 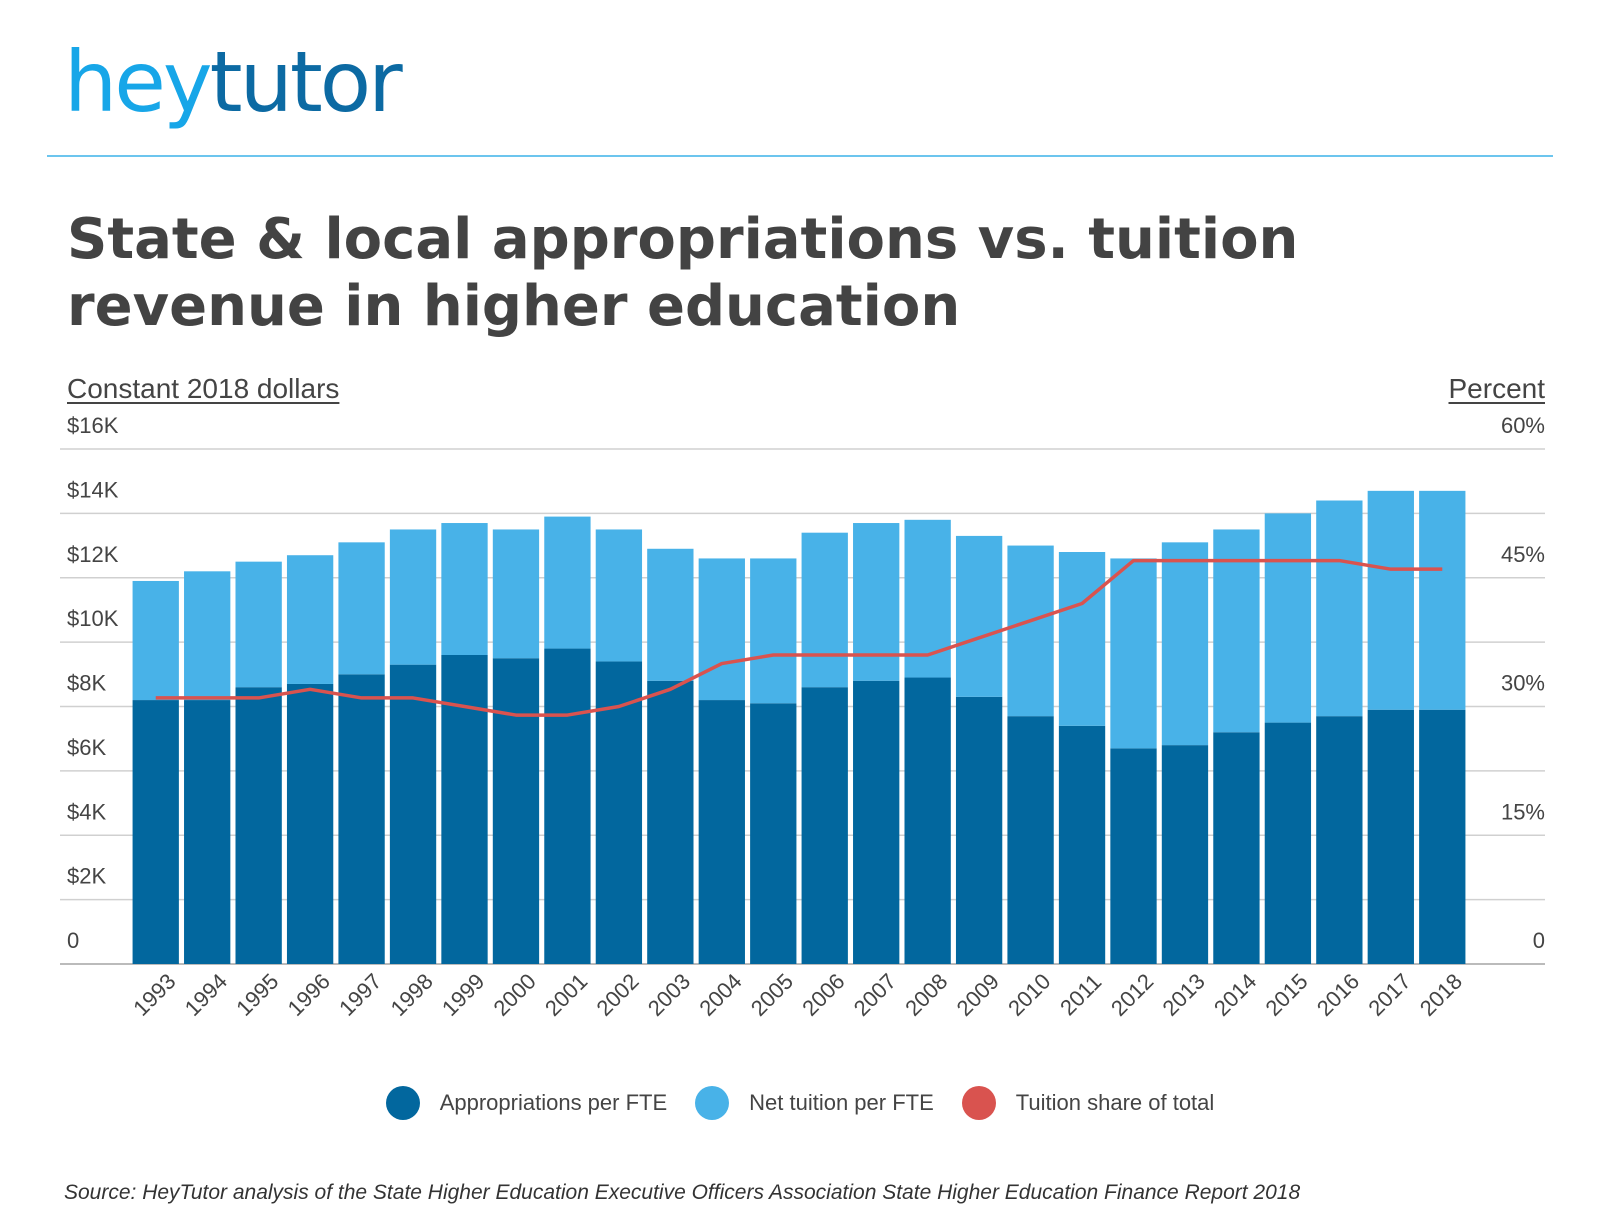 What do you see at coordinates (1523, 554) in the screenshot?
I see `y2-tick-label: 45%` at bounding box center [1523, 554].